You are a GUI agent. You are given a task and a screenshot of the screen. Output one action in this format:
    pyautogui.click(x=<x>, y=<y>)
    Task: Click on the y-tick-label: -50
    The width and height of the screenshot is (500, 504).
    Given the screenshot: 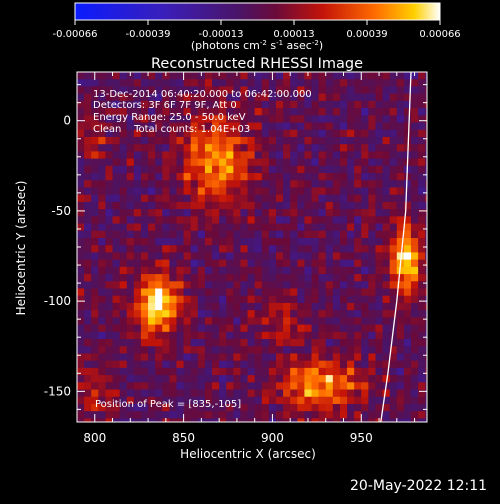 What is the action you would take?
    pyautogui.click(x=61, y=211)
    